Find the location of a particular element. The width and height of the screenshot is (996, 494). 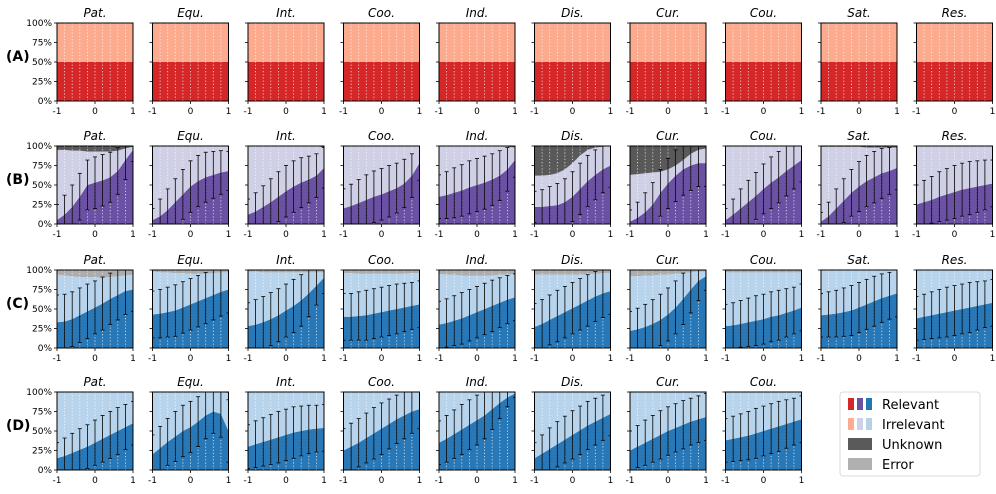

row-label: (A) is located at coordinates (18, 57).